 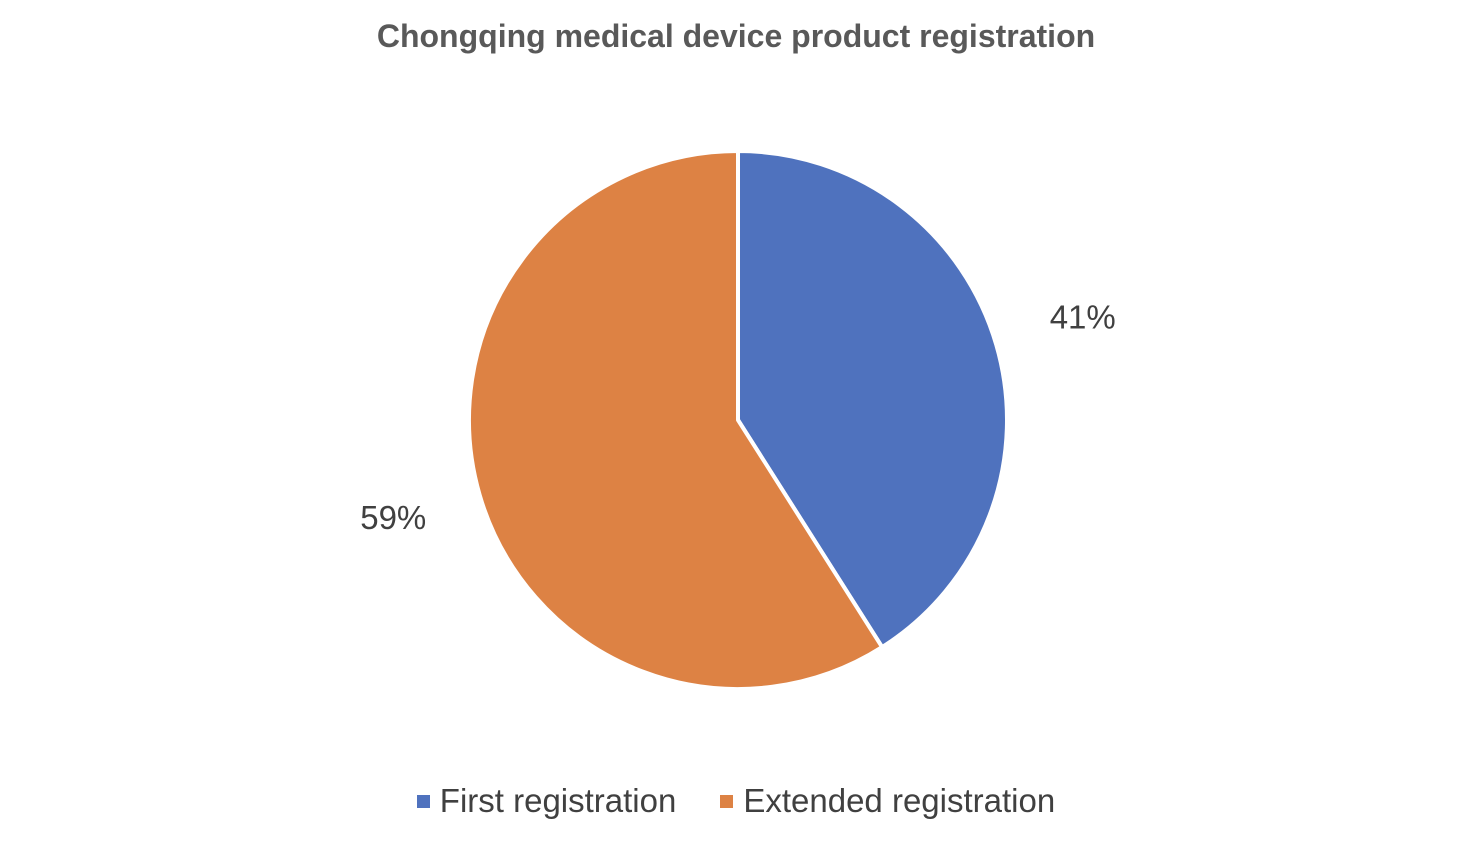 I want to click on pie-data-labels: 41% 59%, so click(x=738, y=417).